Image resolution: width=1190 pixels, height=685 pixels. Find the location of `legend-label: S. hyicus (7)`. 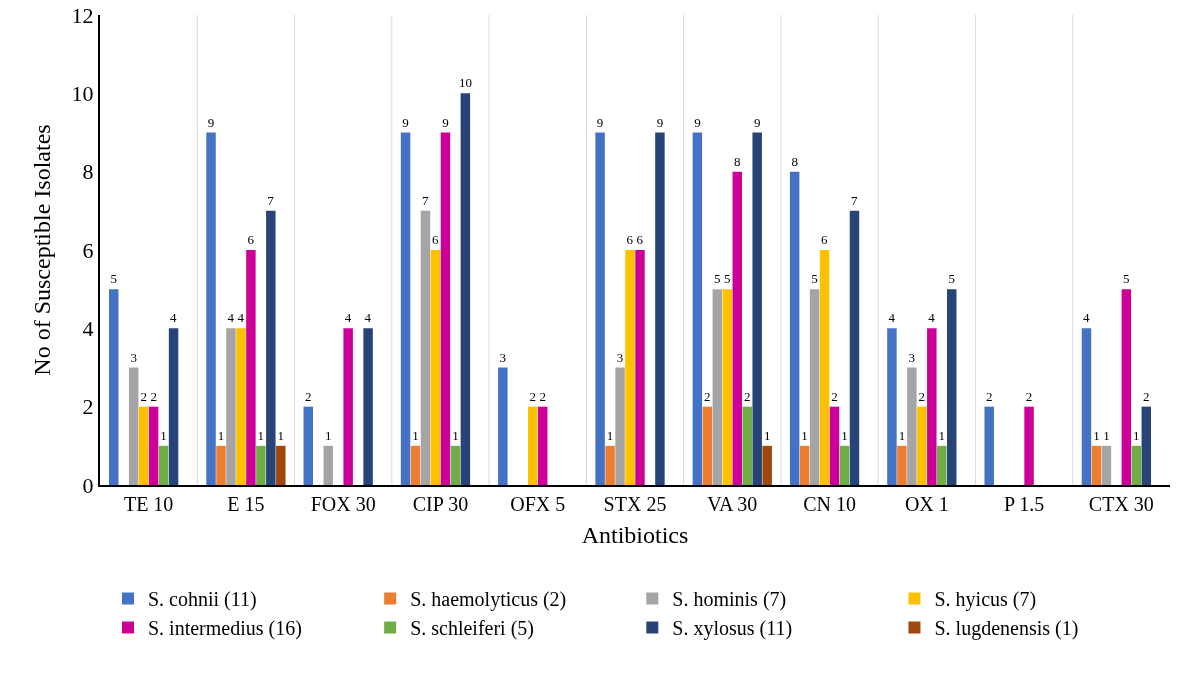

legend-label: S. hyicus (7) is located at coordinates (985, 600).